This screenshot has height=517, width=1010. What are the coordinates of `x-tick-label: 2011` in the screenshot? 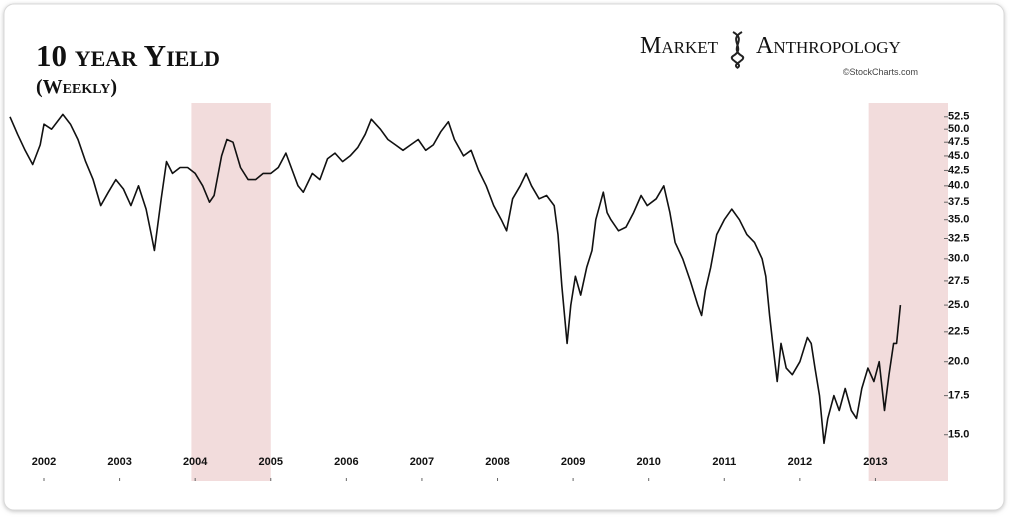 It's located at (724, 462).